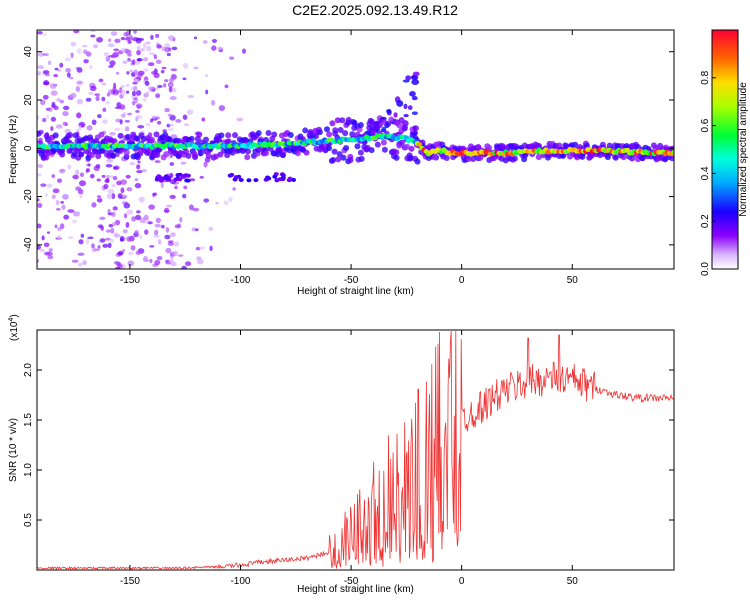  Describe the element at coordinates (725, 149) in the screenshot. I see `colorbar-gradient` at that location.